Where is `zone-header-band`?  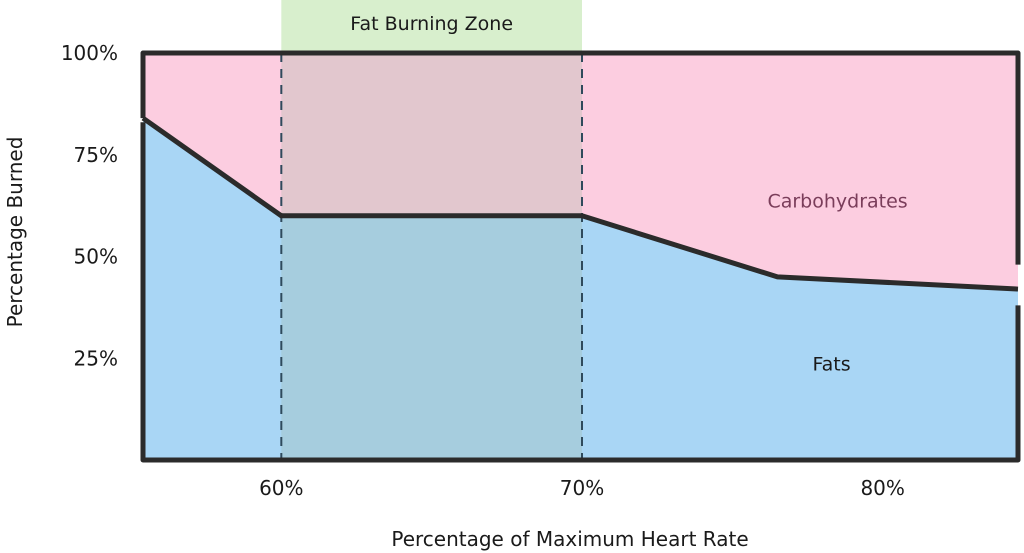
zone-header-band is located at coordinates (432, 26).